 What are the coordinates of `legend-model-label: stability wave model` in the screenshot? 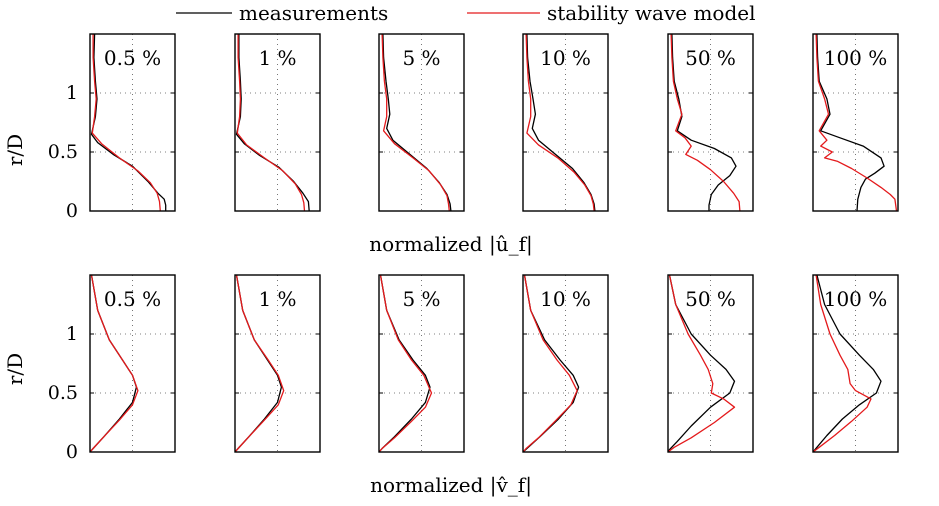 It's located at (651, 13).